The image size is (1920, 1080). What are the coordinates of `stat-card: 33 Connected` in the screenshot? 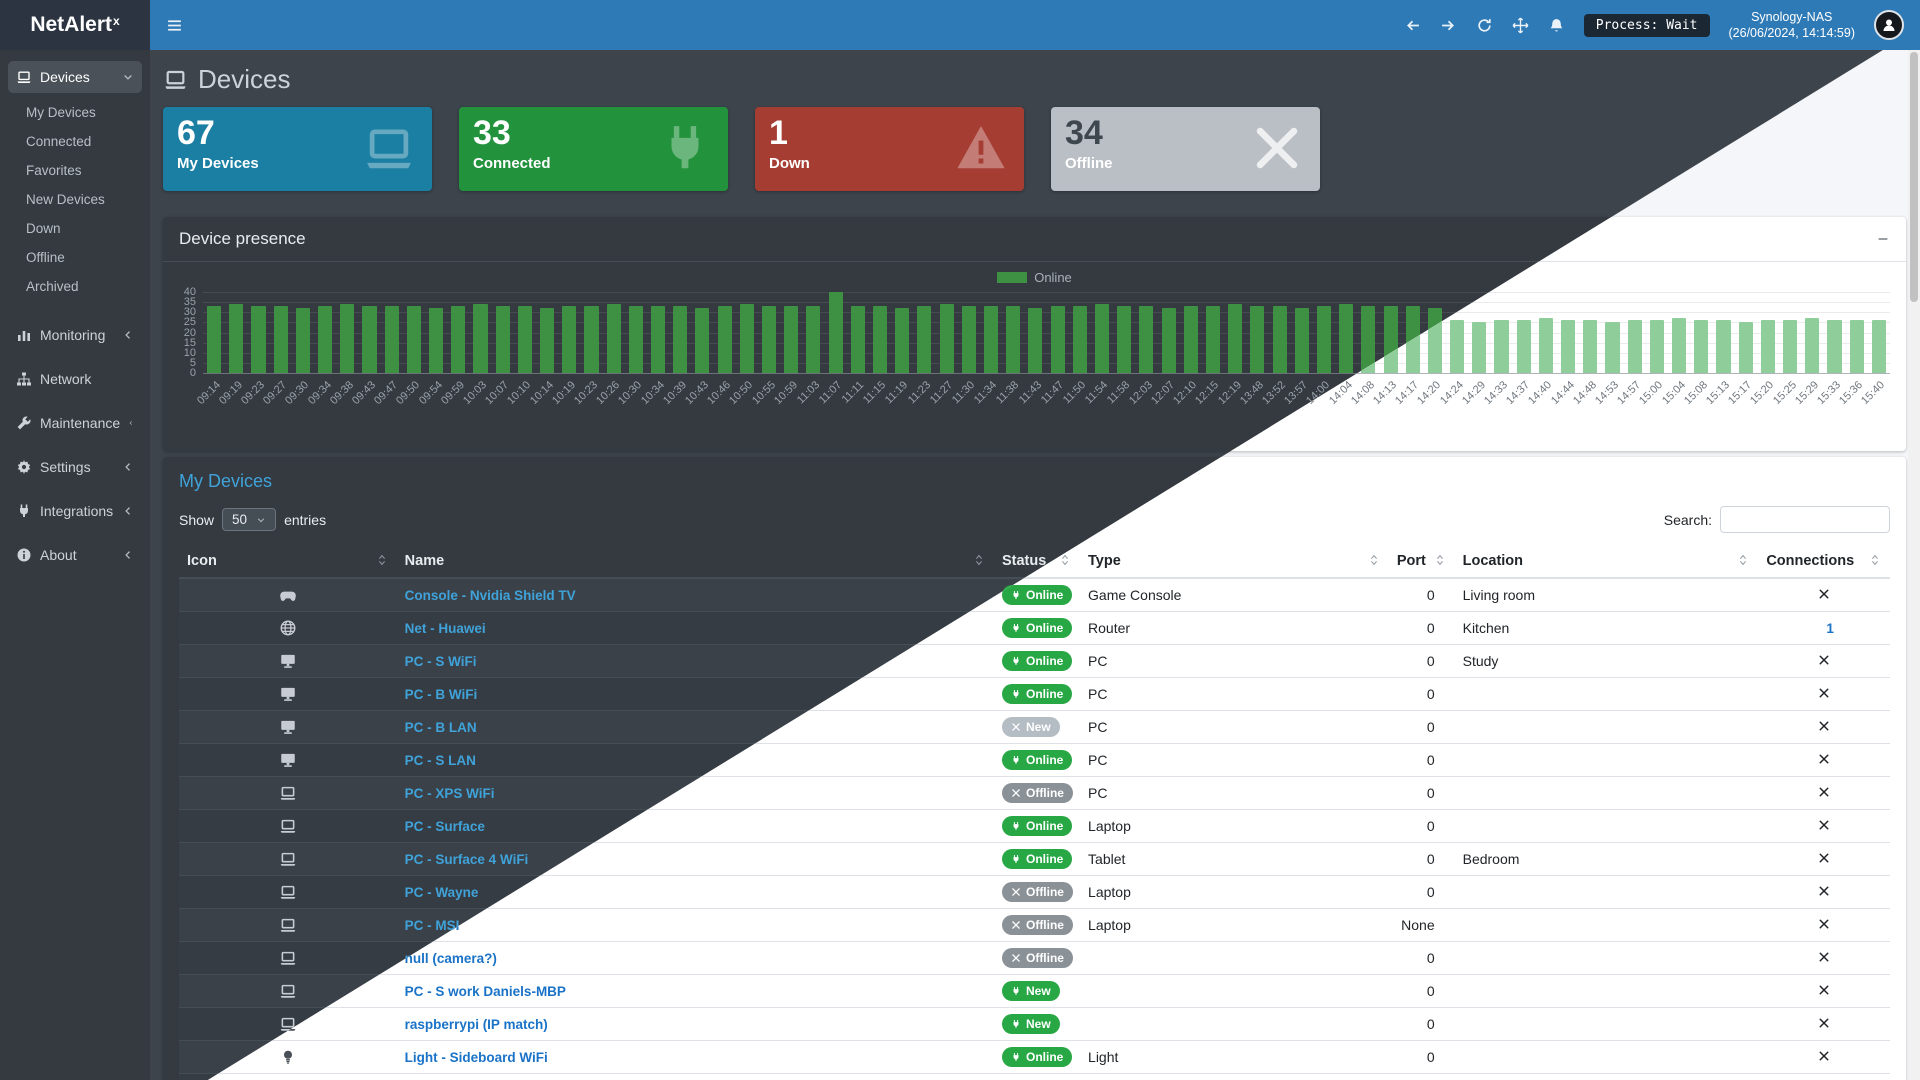 It's located at (593, 149).